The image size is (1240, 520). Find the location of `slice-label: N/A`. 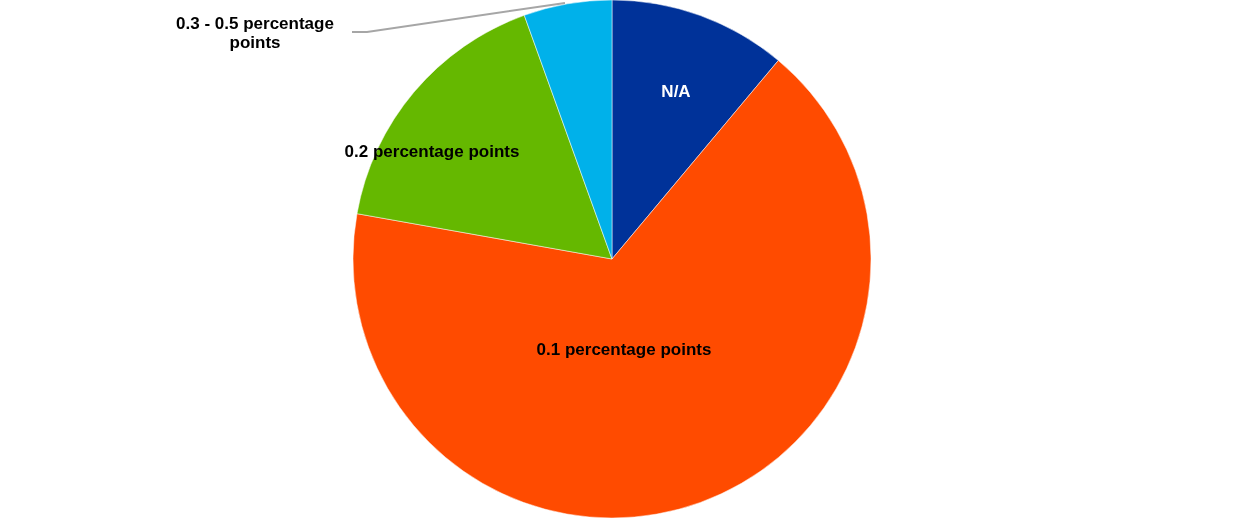

slice-label: N/A is located at coordinates (676, 91).